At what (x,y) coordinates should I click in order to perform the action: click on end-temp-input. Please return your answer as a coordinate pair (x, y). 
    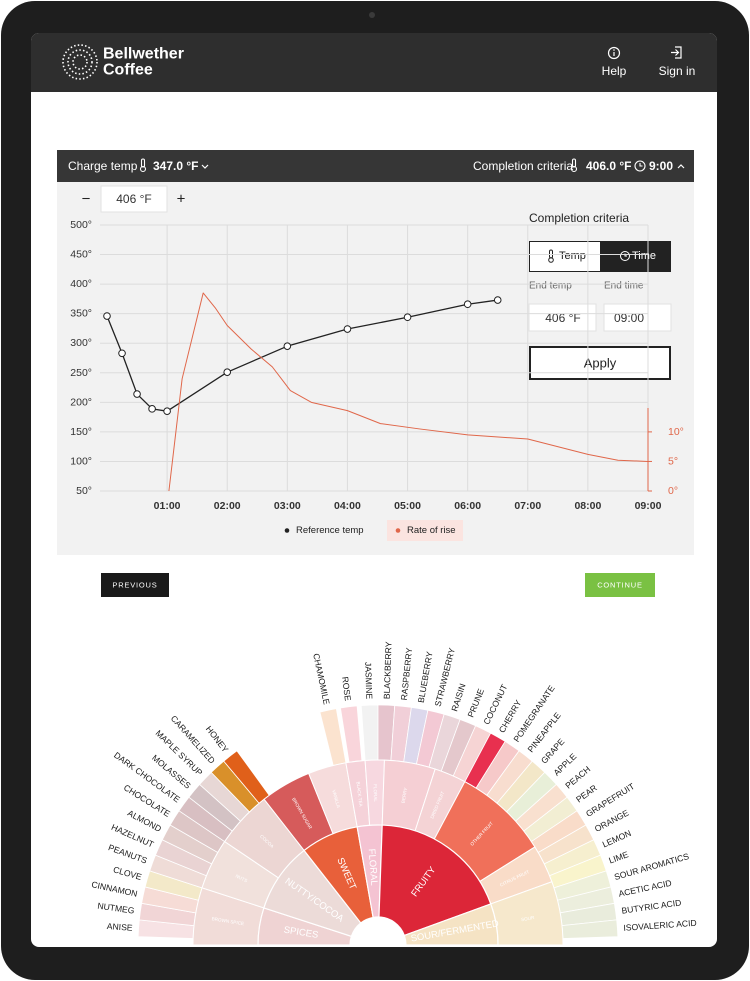
    Looking at the image, I should click on (562, 317).